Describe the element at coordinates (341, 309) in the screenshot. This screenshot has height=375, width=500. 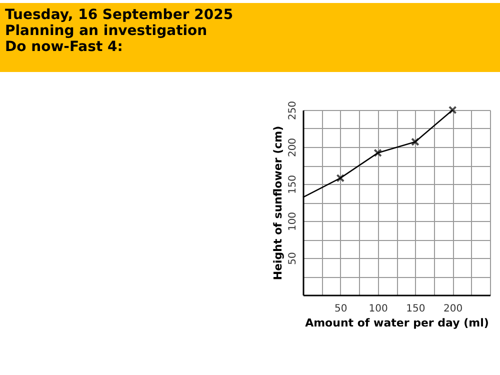
I see `x-tick-label: 50` at that location.